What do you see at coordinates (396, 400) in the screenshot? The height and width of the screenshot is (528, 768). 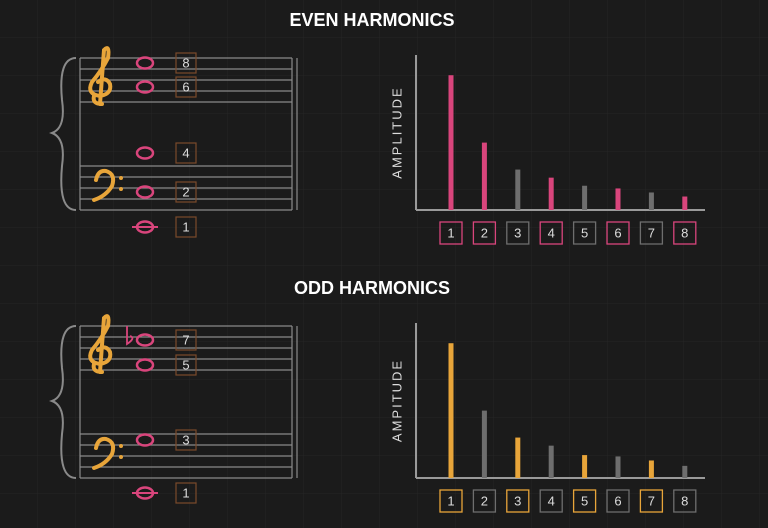 I see `y-axis-label: AMPITUDE` at bounding box center [396, 400].